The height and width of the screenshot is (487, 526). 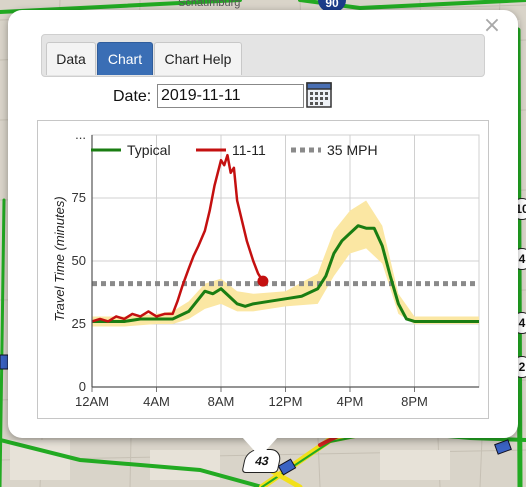 What do you see at coordinates (92, 401) in the screenshot?
I see `x-tick-label: 12AM` at bounding box center [92, 401].